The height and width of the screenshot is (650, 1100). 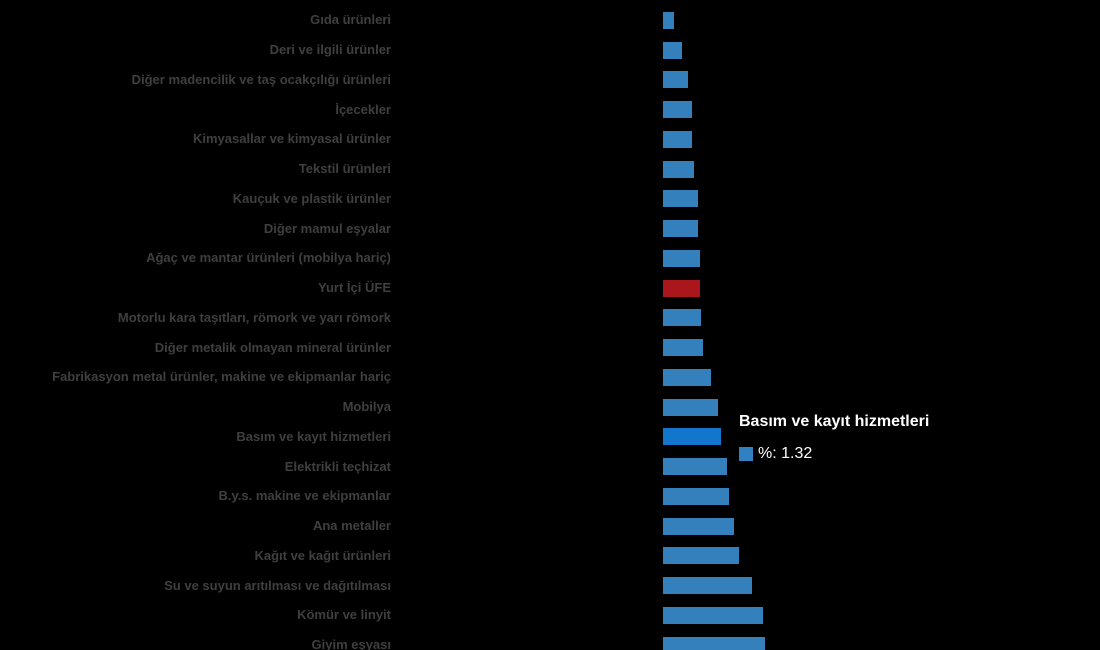 What do you see at coordinates (354, 288) in the screenshot?
I see `category-label: Yurt İçi ÜFE` at bounding box center [354, 288].